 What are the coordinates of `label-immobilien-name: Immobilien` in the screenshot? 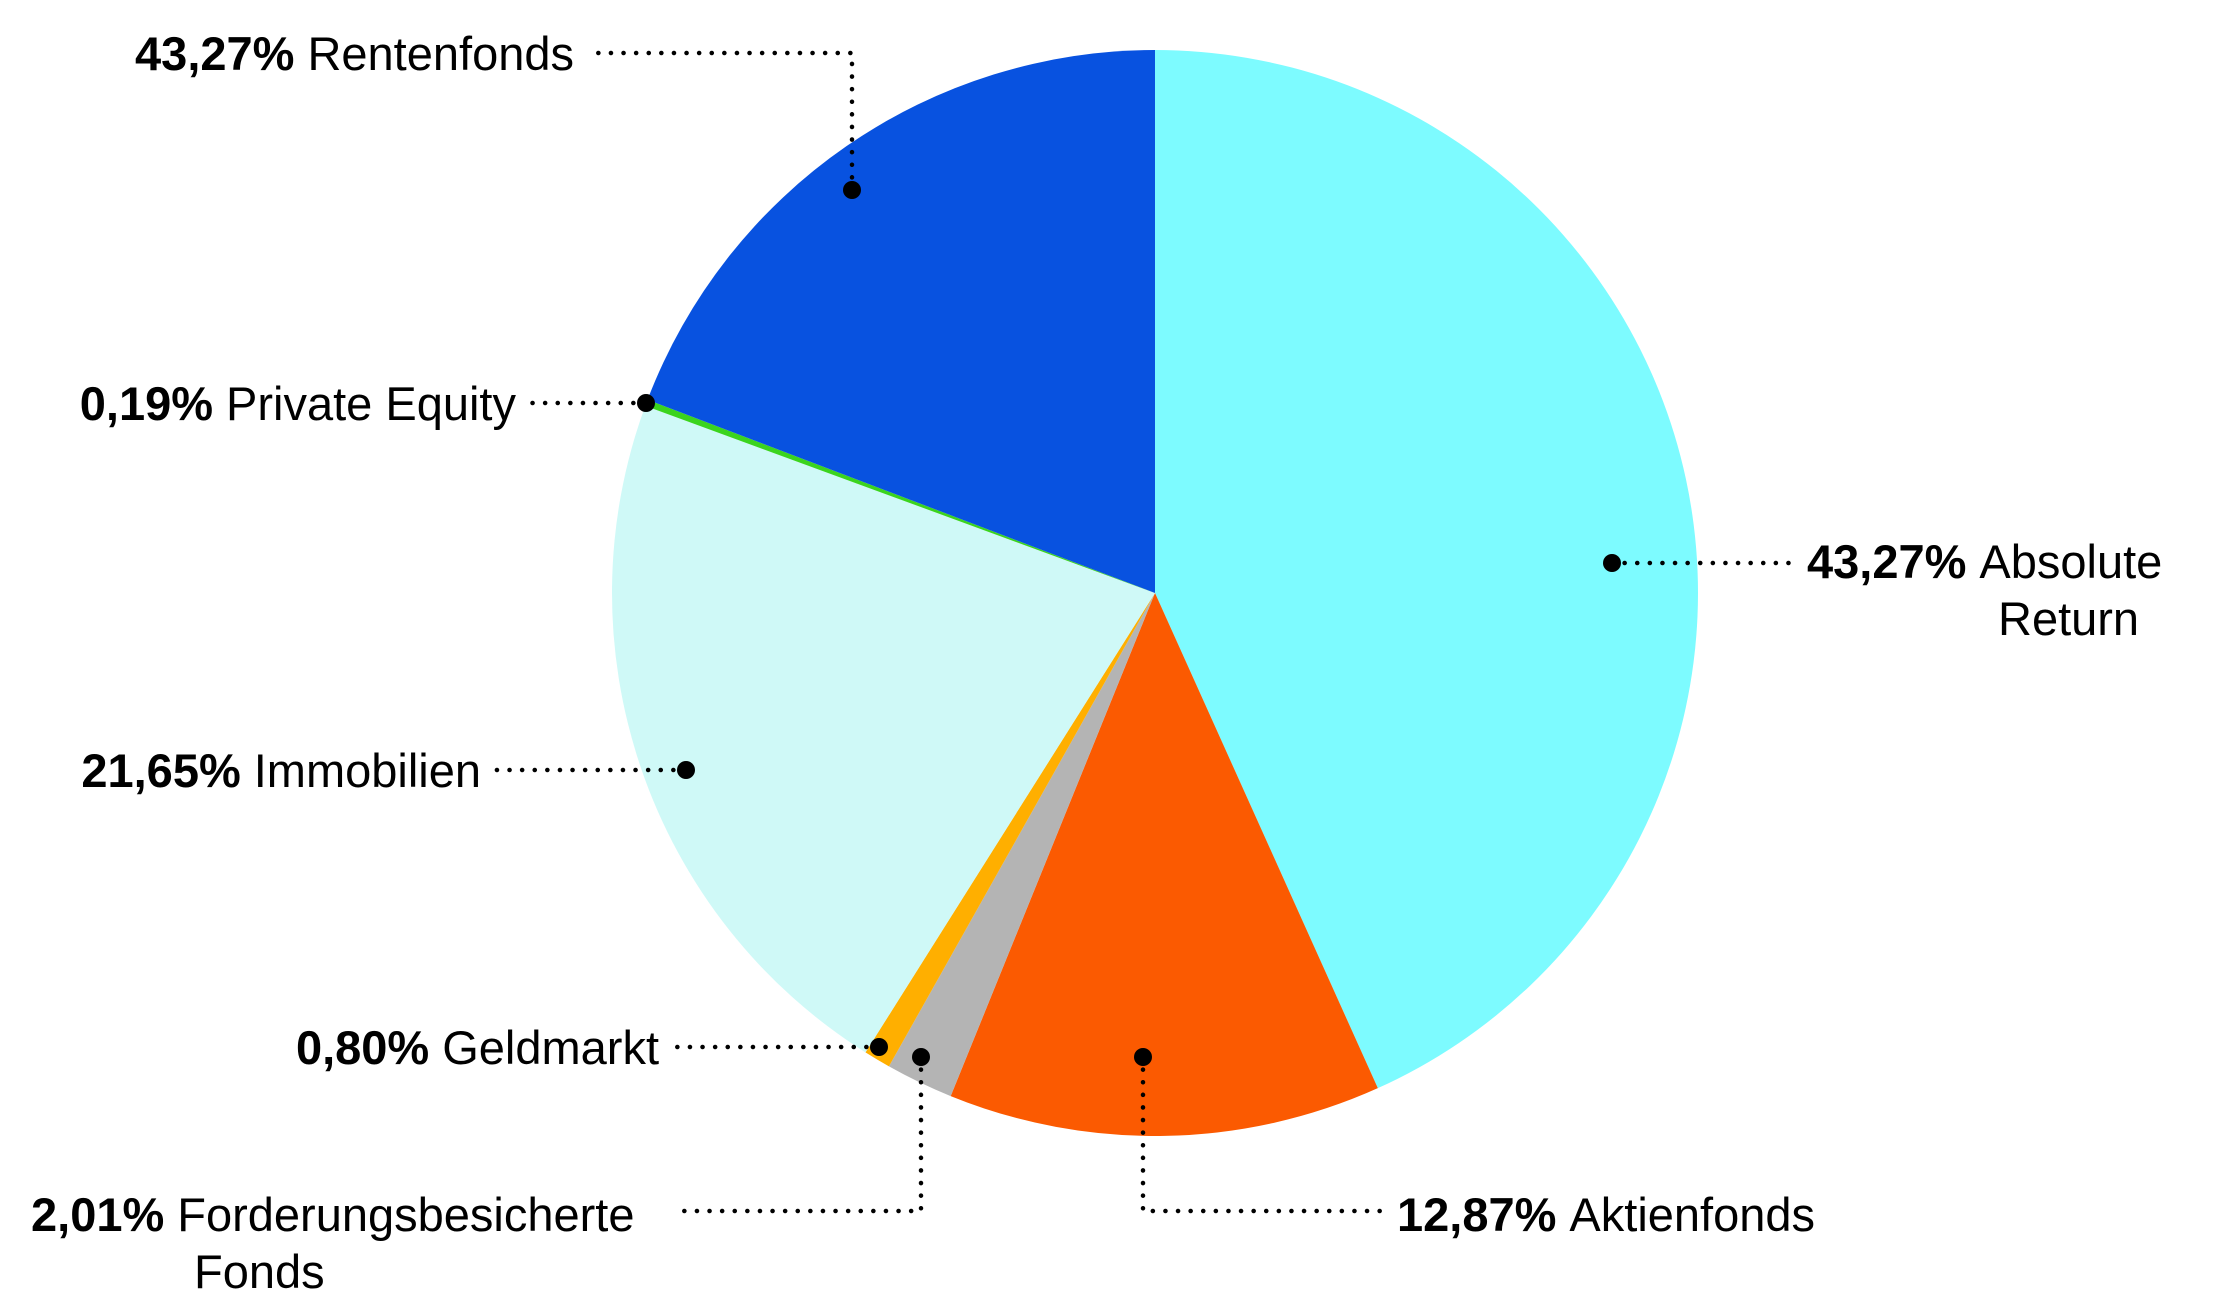 It's located at (367, 770).